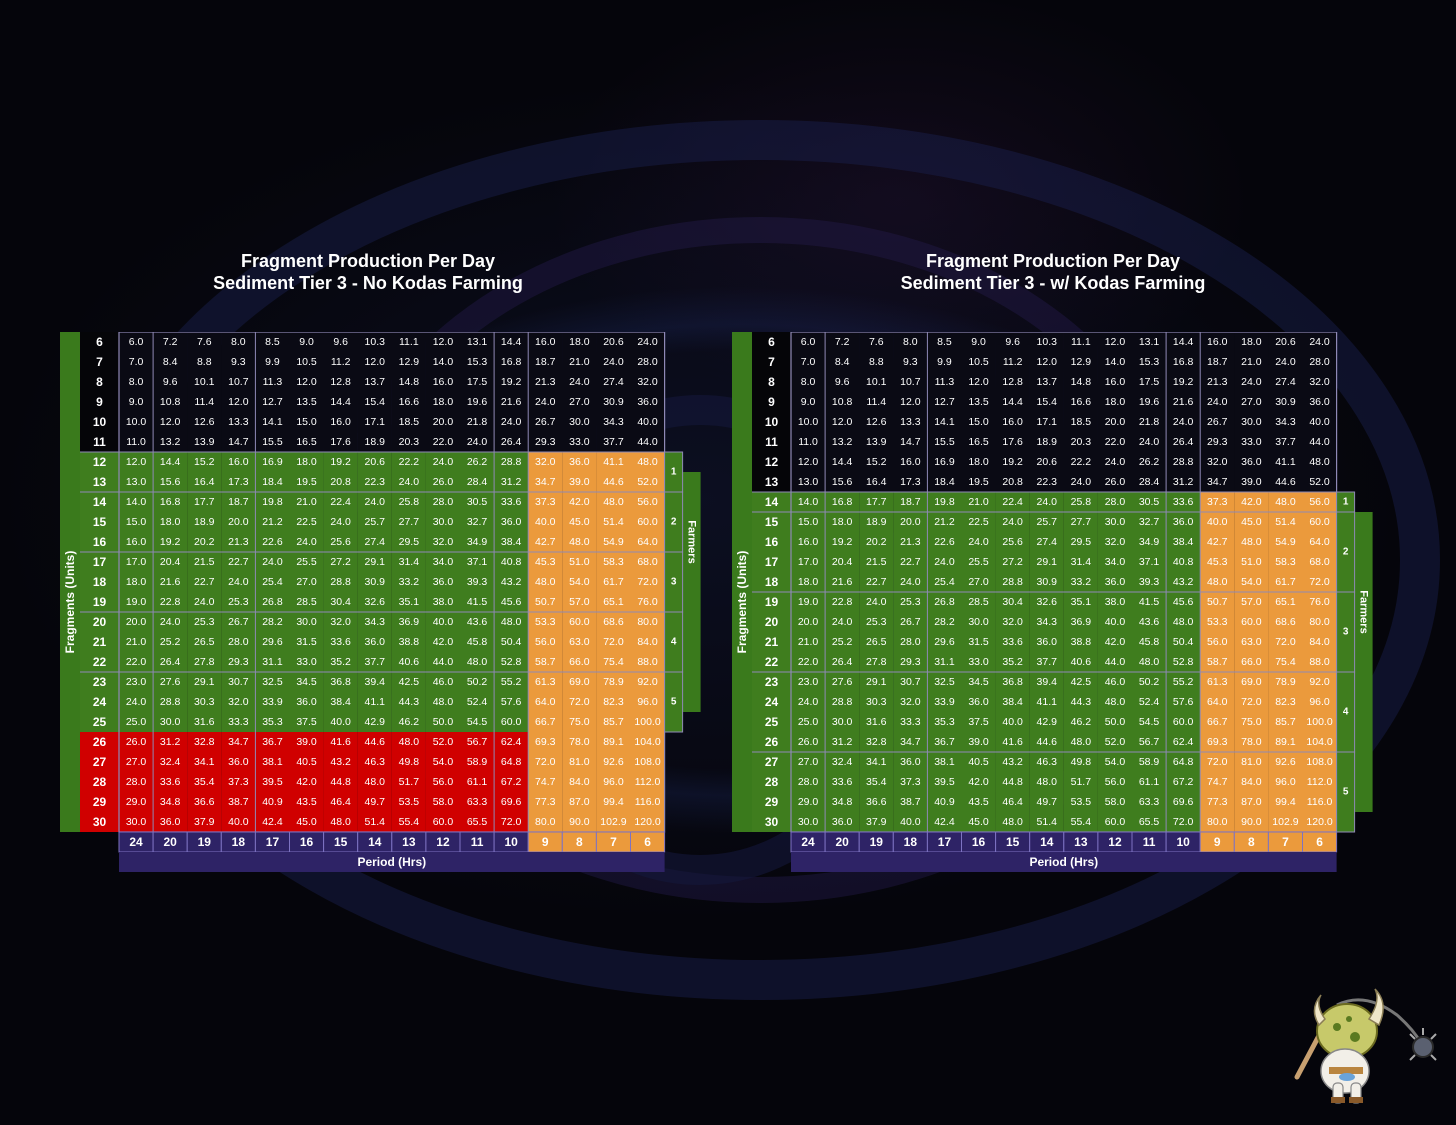 This screenshot has height=1125, width=1456. I want to click on row-header-label: 7, so click(99, 362).